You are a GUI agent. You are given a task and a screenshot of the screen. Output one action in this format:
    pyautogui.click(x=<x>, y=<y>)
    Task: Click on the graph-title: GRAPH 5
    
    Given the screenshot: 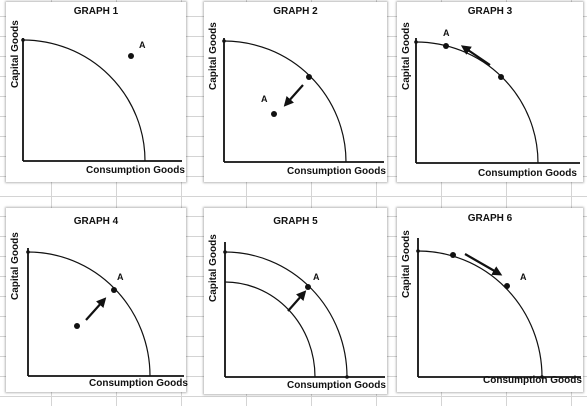 What is the action you would take?
    pyautogui.click(x=295, y=221)
    